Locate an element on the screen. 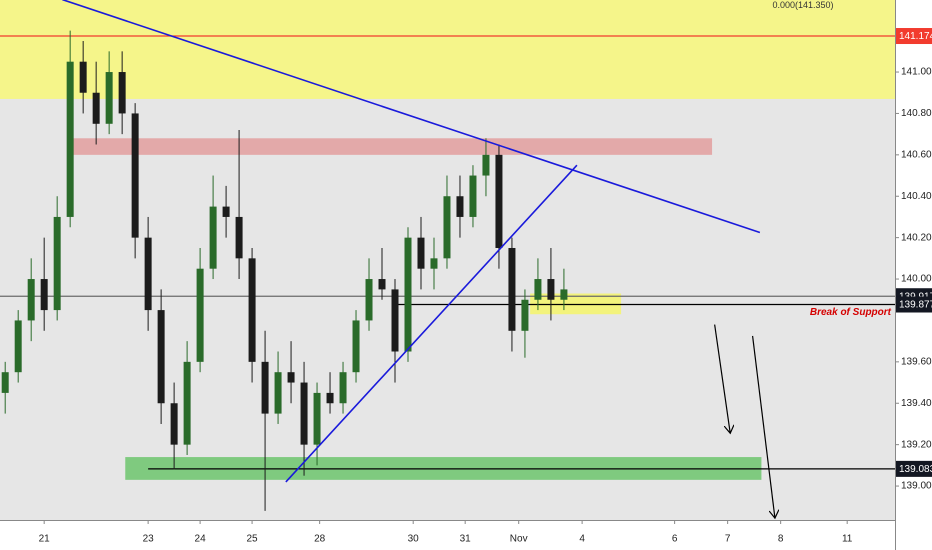  annotation: 0.000(141.350) is located at coordinates (802, 5).